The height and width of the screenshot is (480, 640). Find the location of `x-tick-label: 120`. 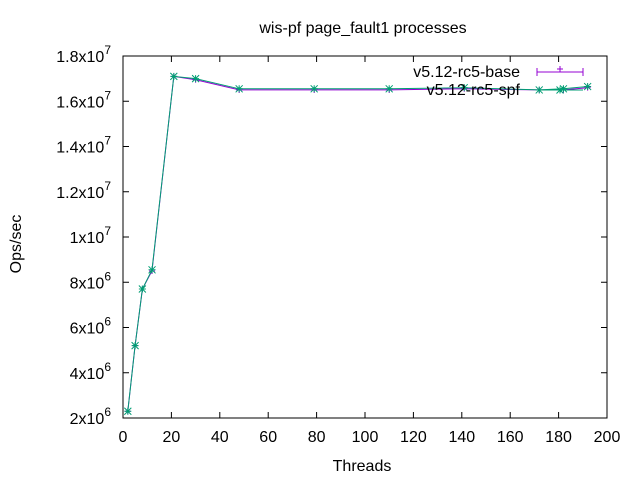

x-tick-label: 120 is located at coordinates (413, 437).